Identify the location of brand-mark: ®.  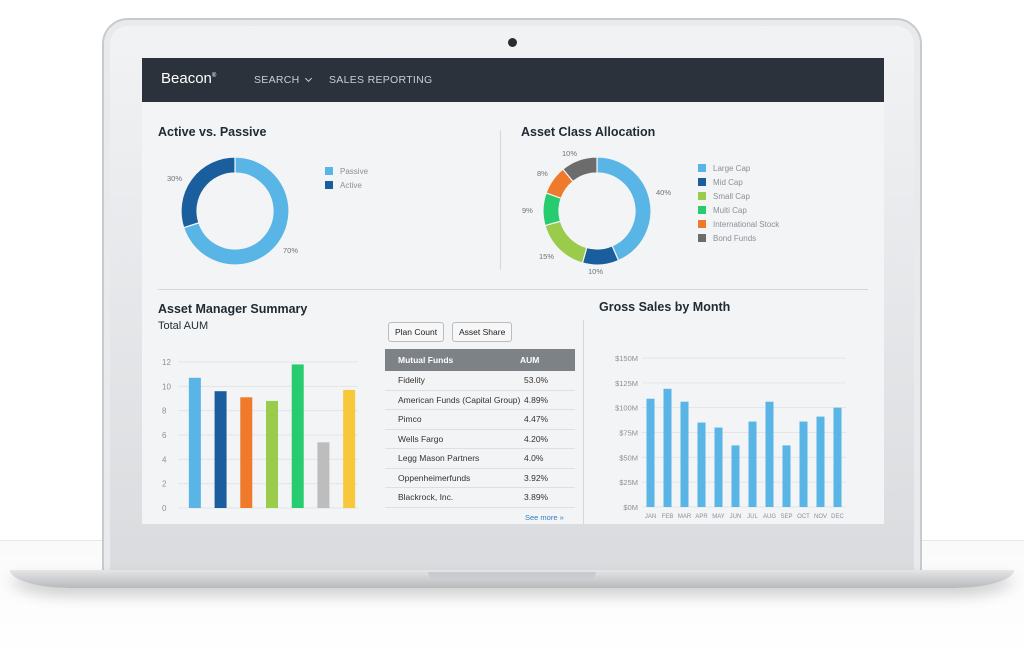
(214, 76).